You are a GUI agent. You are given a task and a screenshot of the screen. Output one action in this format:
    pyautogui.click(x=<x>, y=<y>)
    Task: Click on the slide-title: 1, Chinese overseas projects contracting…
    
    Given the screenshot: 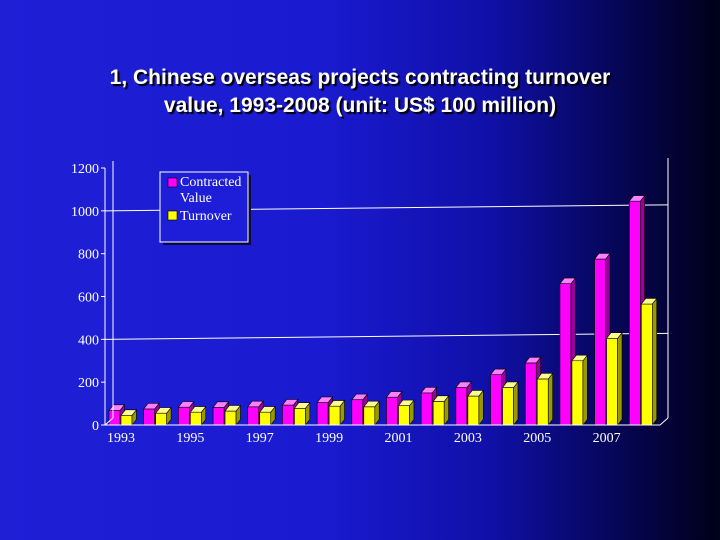 What is the action you would take?
    pyautogui.click(x=360, y=92)
    